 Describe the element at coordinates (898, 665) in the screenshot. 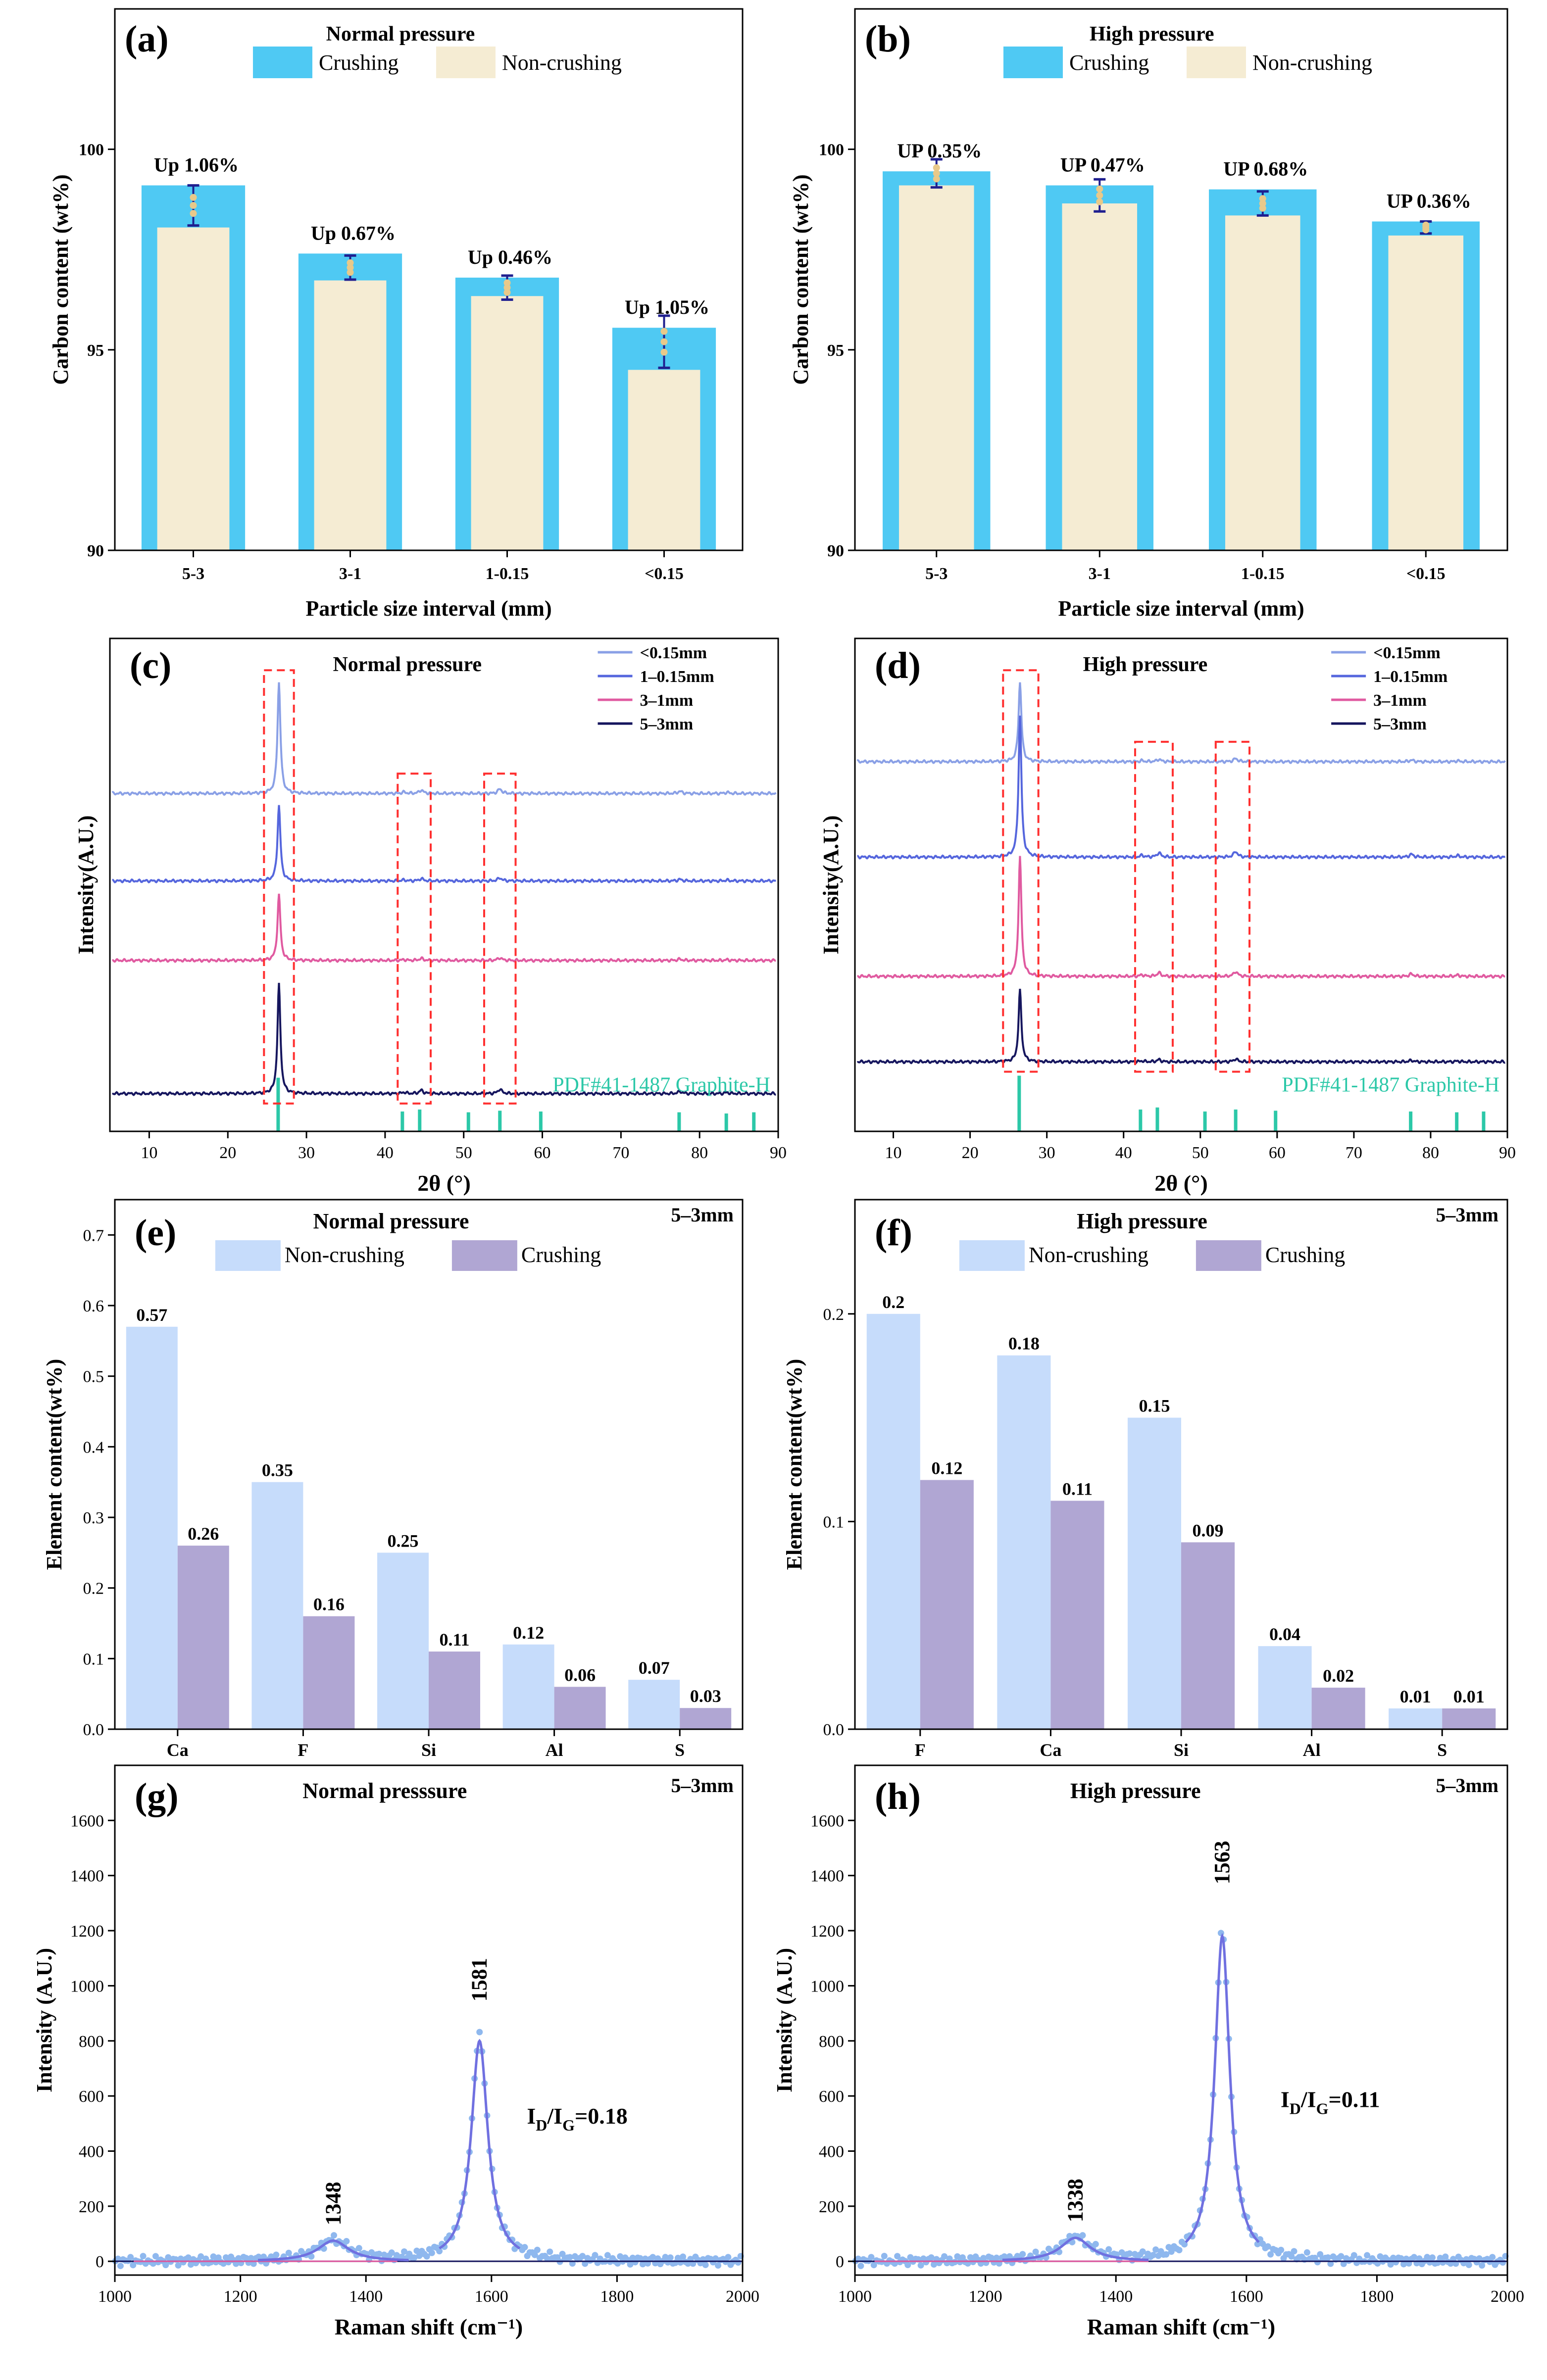

I see `panel-letter: (d)` at that location.